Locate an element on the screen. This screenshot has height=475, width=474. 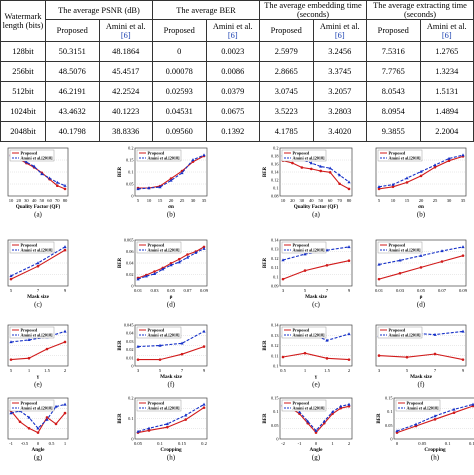
y-tick-label: 0.08 is located at coordinates (275, 196).